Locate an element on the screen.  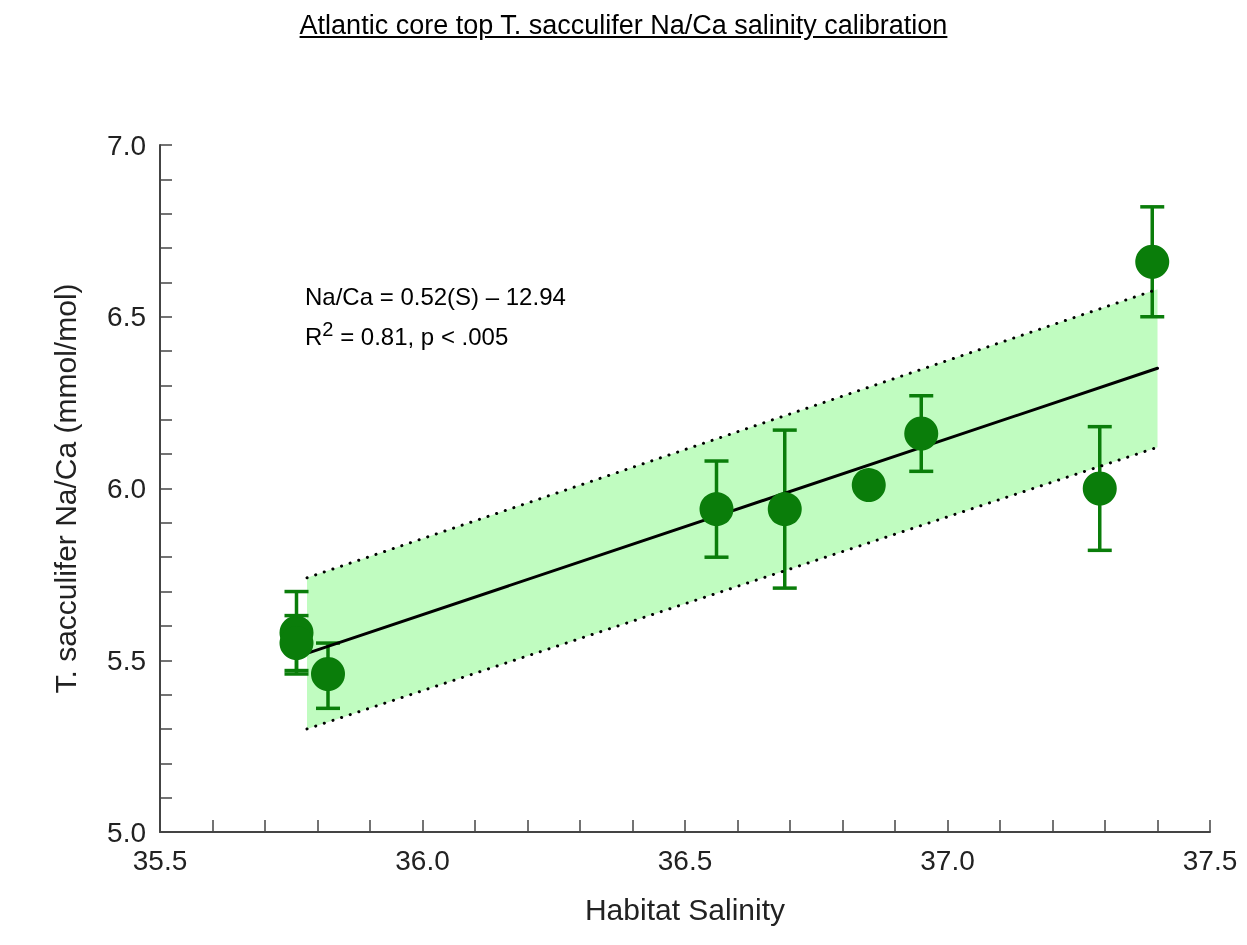
y-tick-label: 6.5 is located at coordinates (126, 317).